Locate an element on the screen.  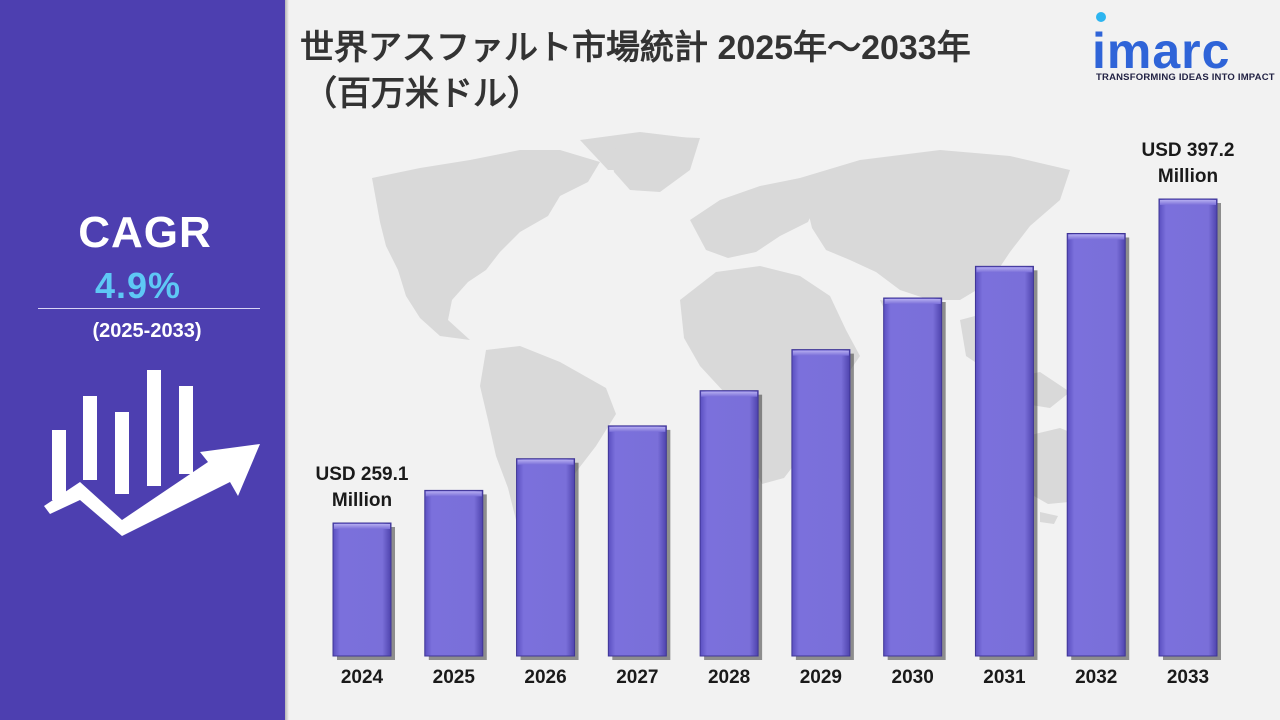
x-tick-label: 2027 is located at coordinates (637, 677).